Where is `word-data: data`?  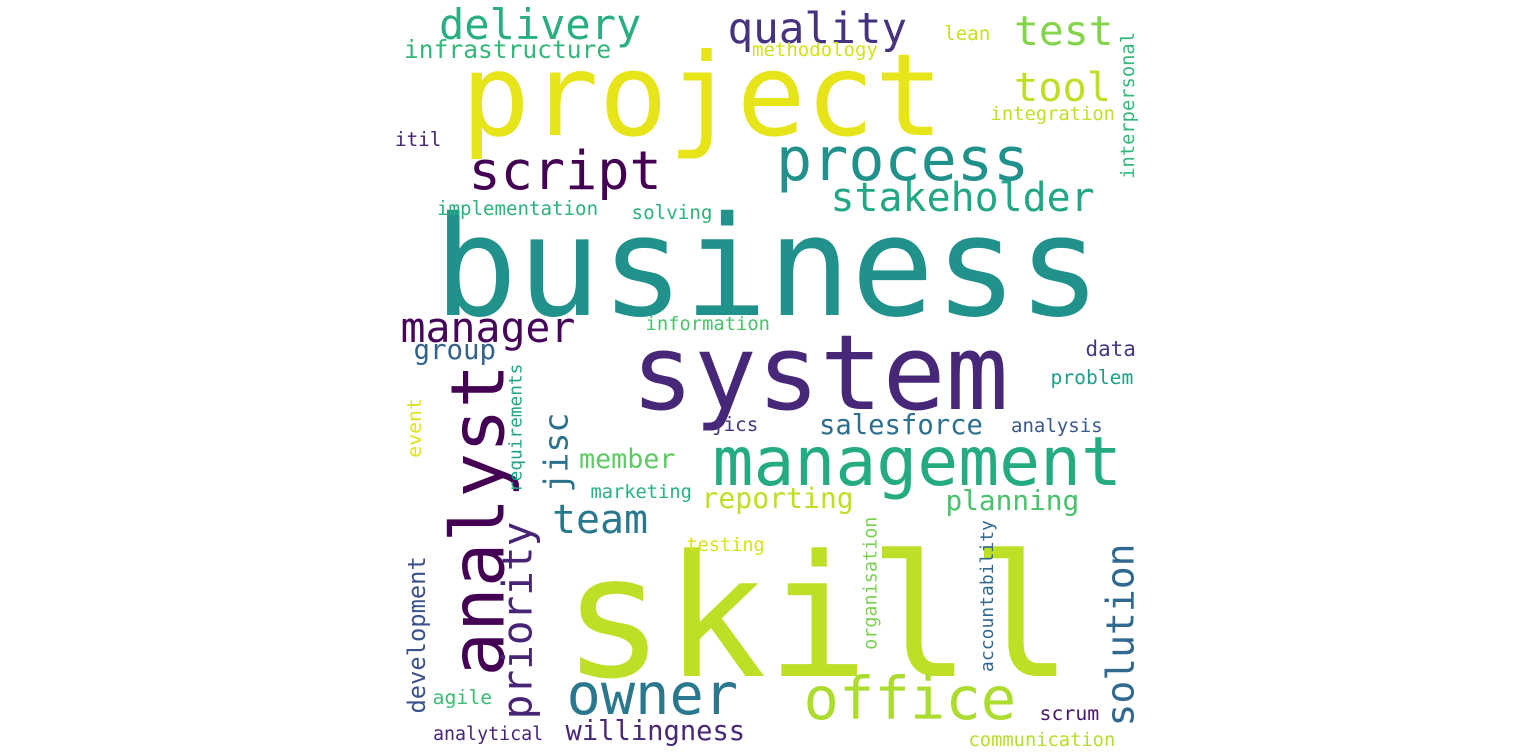 word-data: data is located at coordinates (1110, 348).